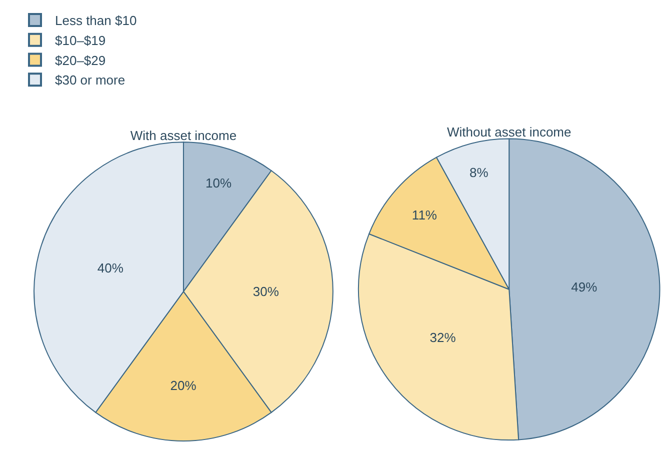  I want to click on data-label: 32%, so click(443, 337).